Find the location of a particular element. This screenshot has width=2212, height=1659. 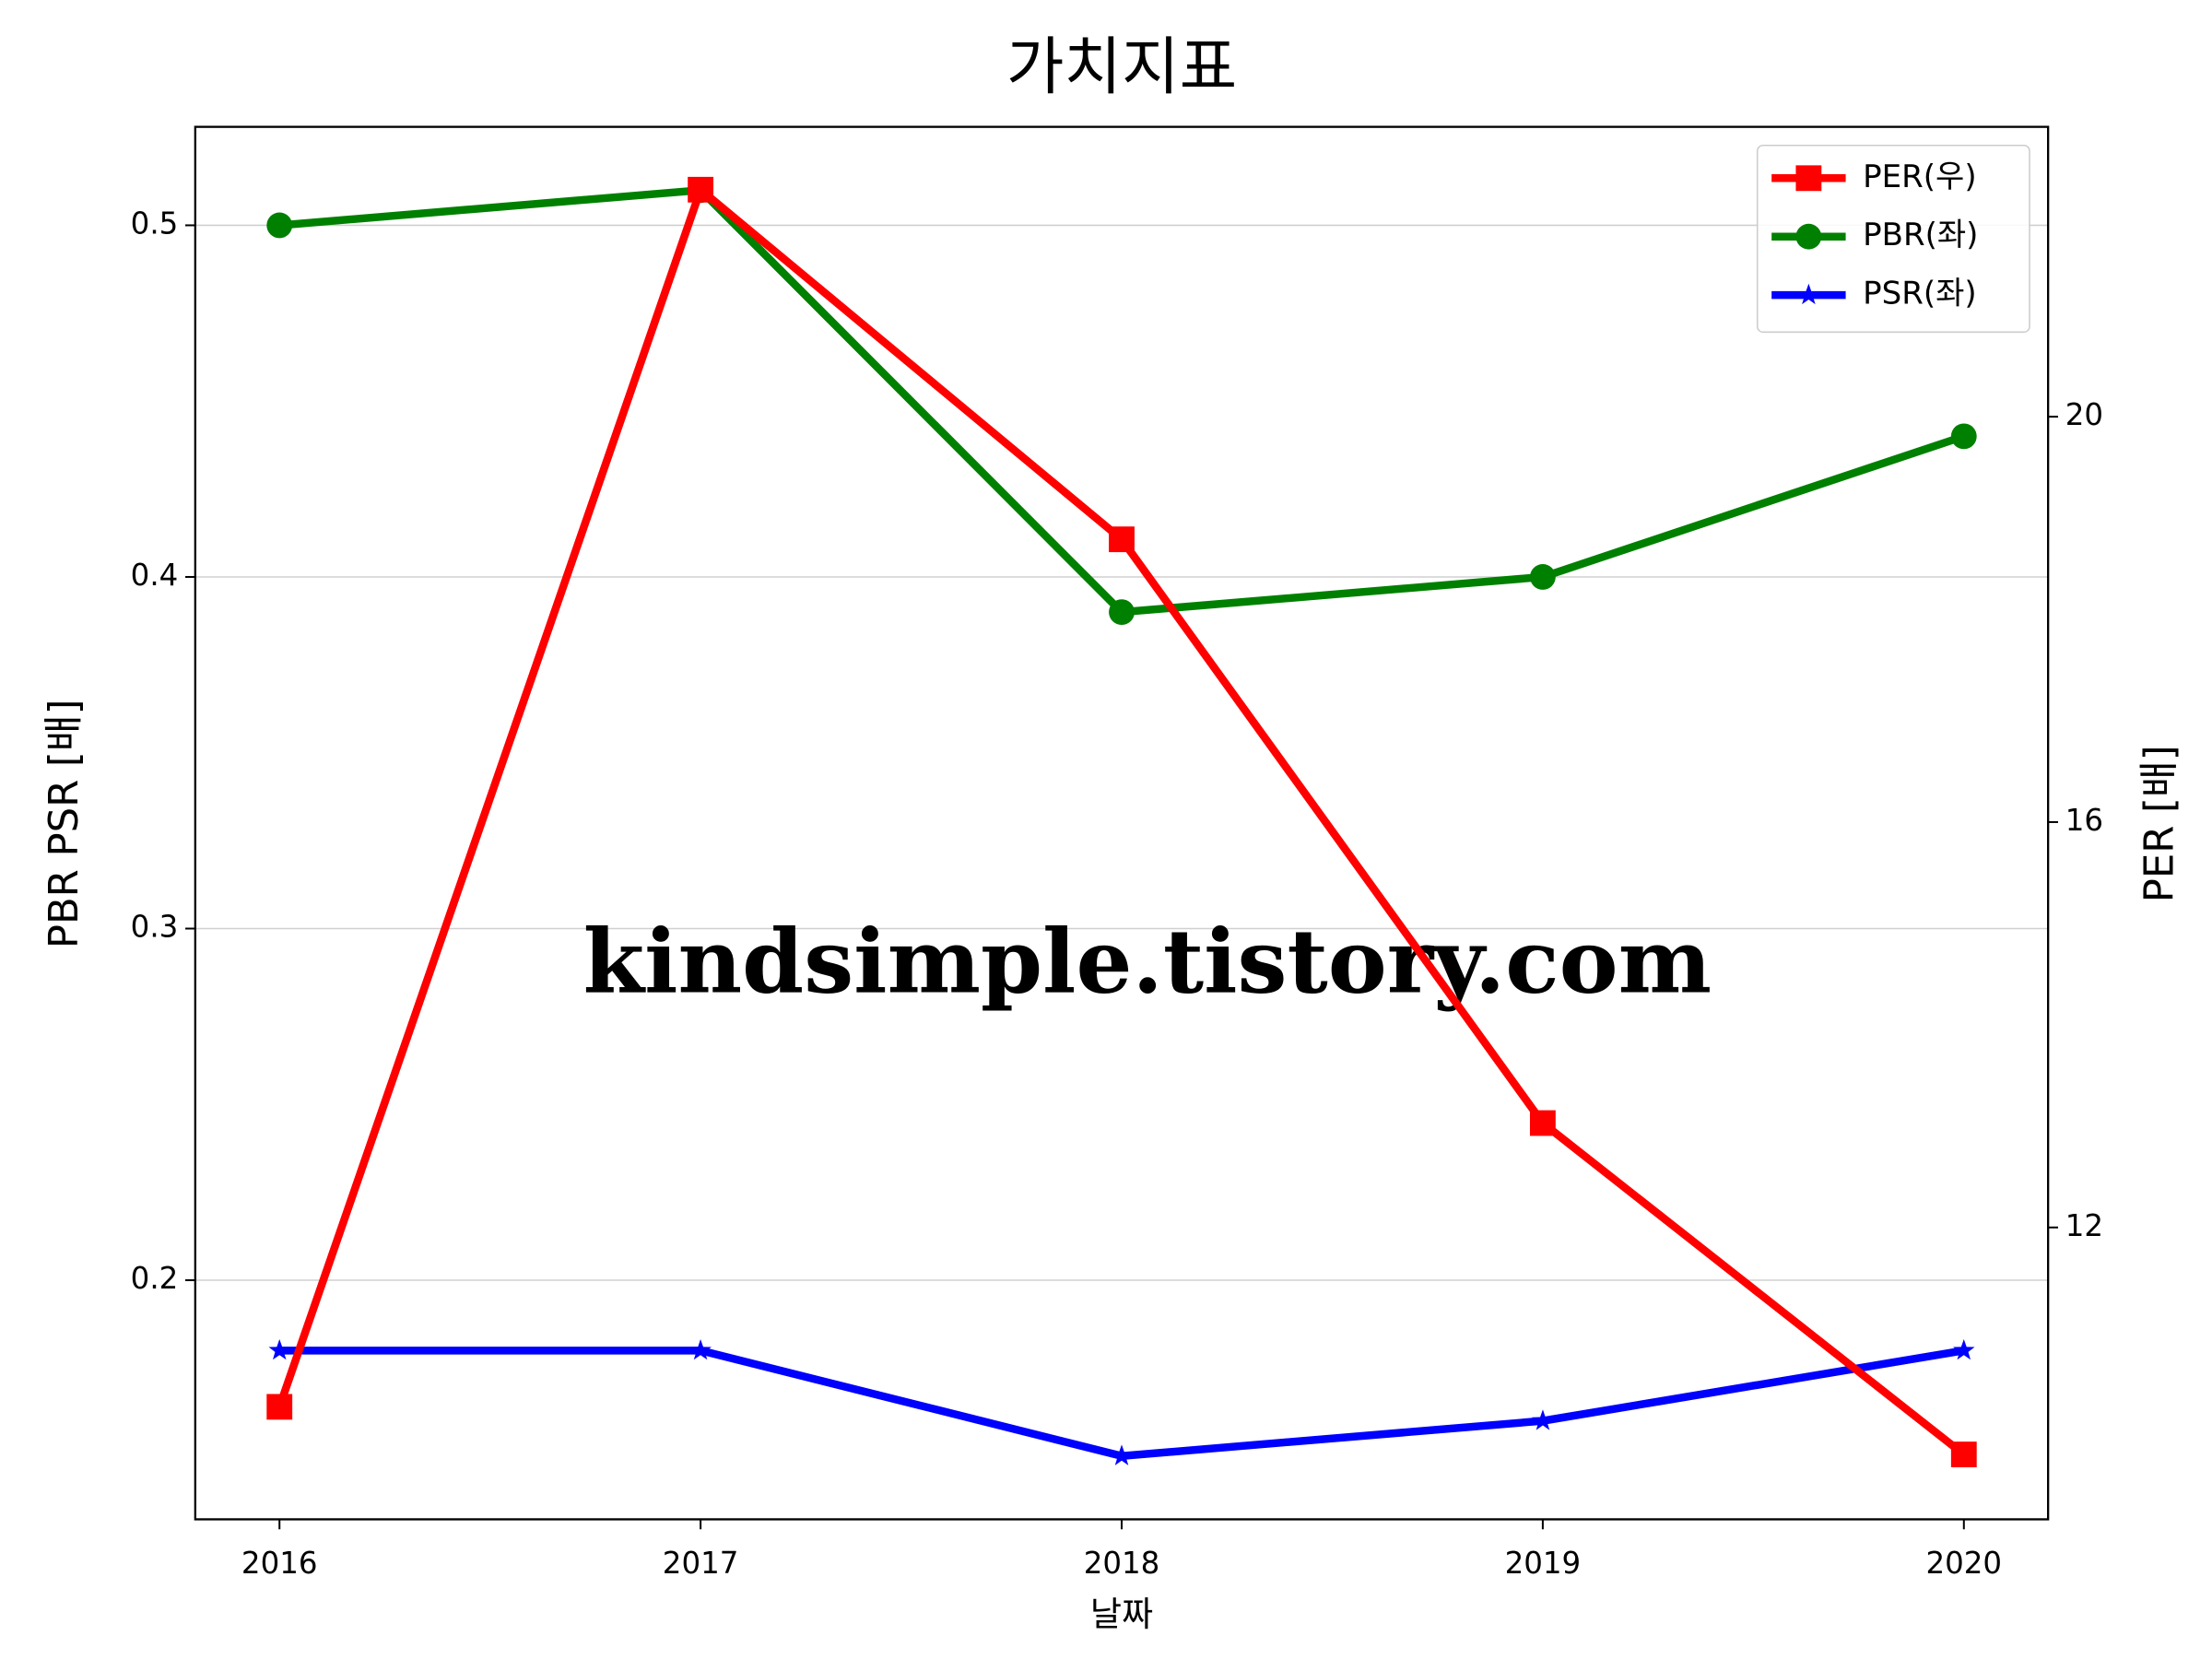

y-tick-label: 0.2 is located at coordinates (155, 1278).